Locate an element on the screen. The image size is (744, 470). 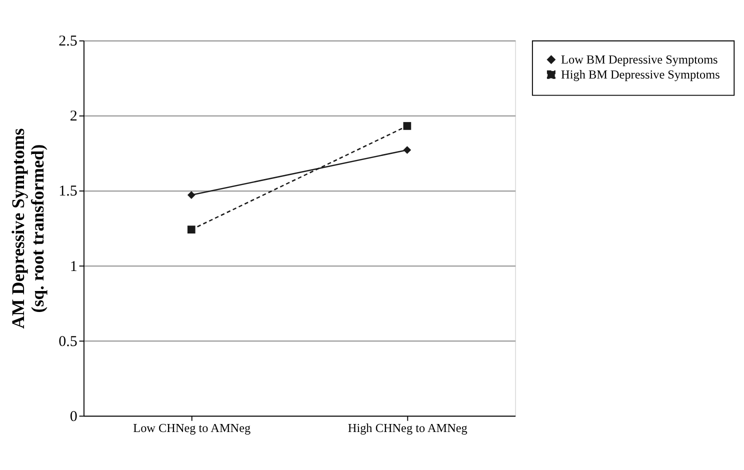
y-tick-label: 2 is located at coordinates (74, 116).